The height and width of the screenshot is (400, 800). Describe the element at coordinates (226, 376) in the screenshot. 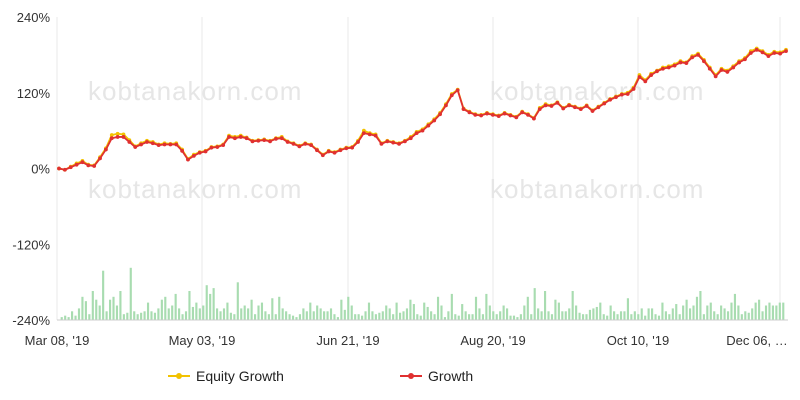

I see `legend-item-equity-growth: Equity Growth` at that location.